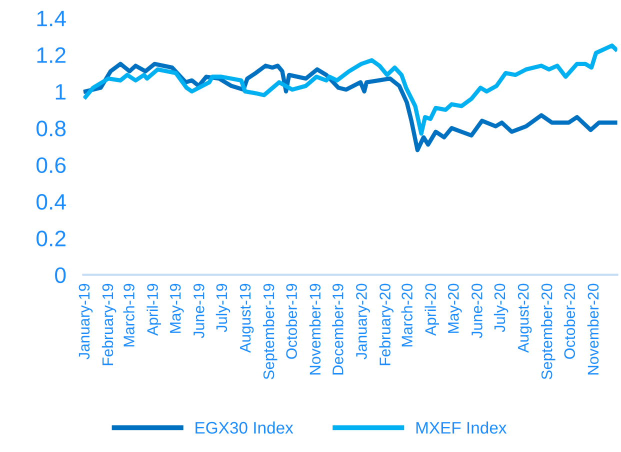 The image size is (621, 452). I want to click on y-tick-label: 1, so click(61, 92).